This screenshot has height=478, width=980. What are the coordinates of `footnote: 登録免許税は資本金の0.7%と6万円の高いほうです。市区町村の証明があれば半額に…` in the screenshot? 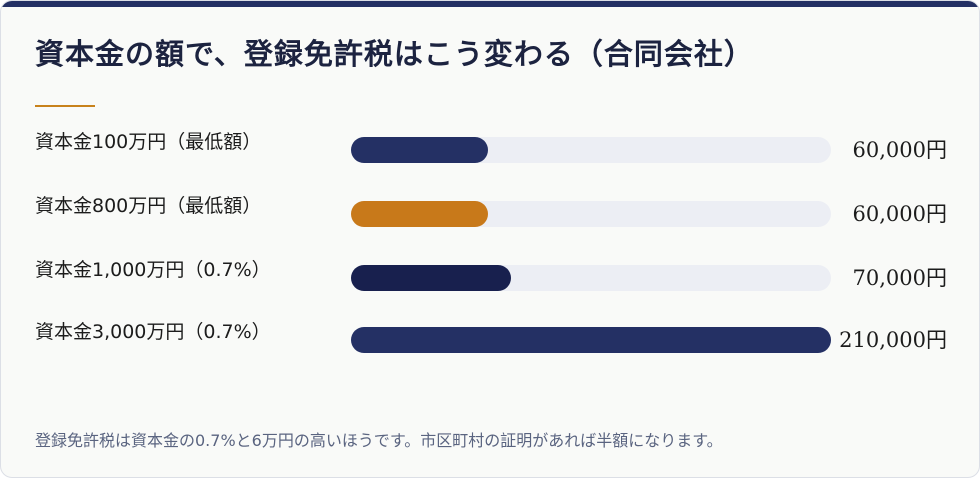 It's located at (379, 440).